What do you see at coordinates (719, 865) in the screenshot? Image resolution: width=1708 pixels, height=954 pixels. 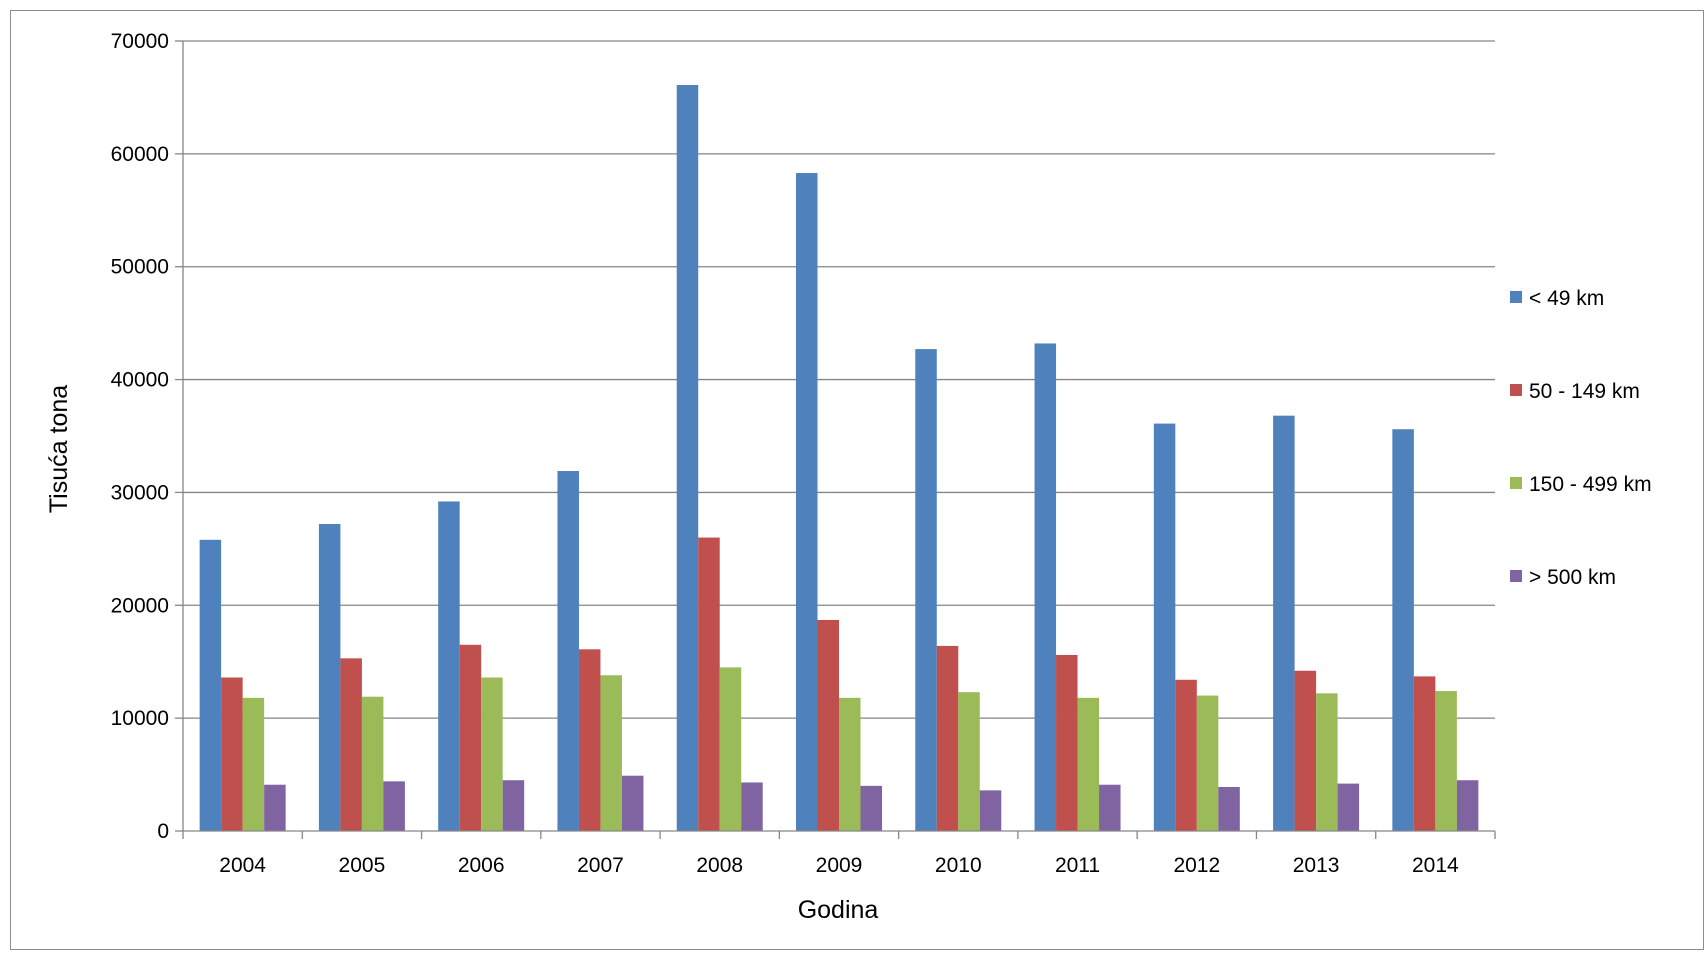 I see `x-tick-label: 2008` at bounding box center [719, 865].